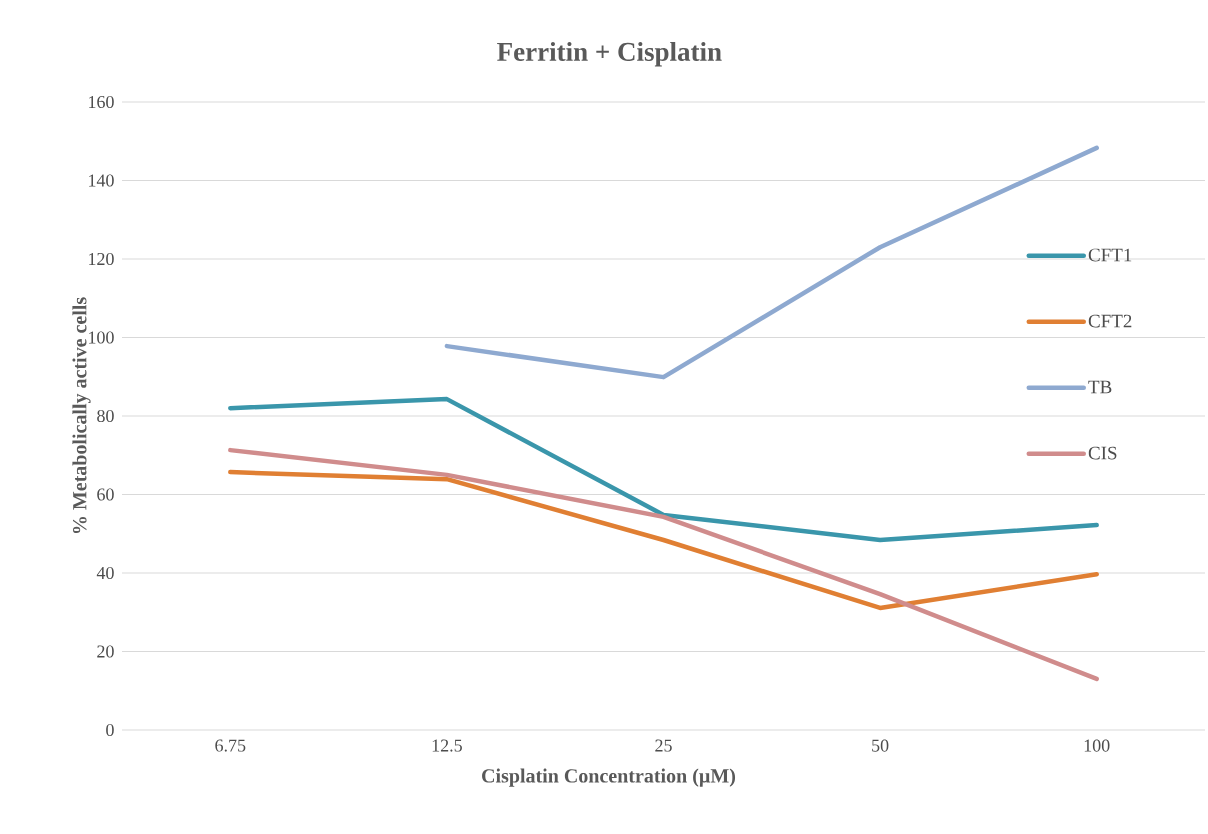  Describe the element at coordinates (663, 540) in the screenshot. I see `line-series` at that location.